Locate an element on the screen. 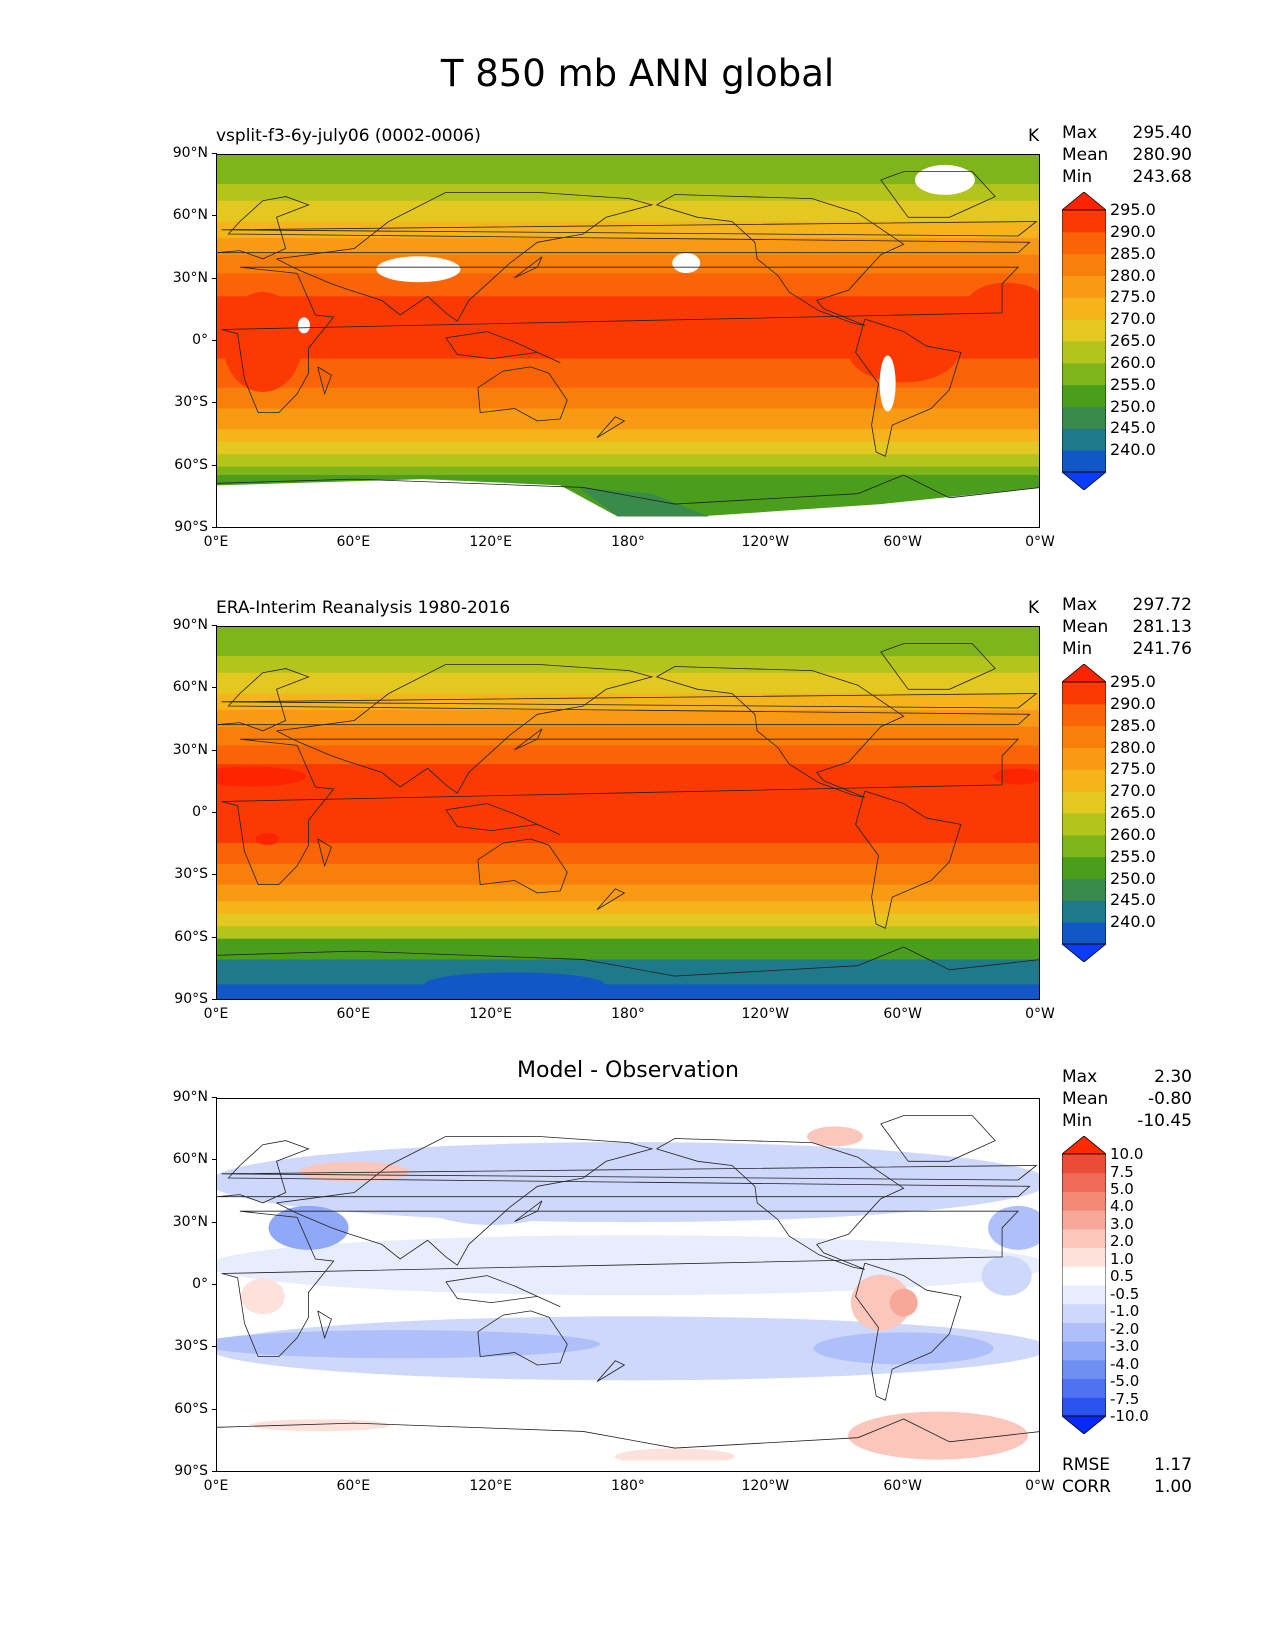 The height and width of the screenshot is (1650, 1275). colorbar-tick-label: -4.0 is located at coordinates (1125, 1363).